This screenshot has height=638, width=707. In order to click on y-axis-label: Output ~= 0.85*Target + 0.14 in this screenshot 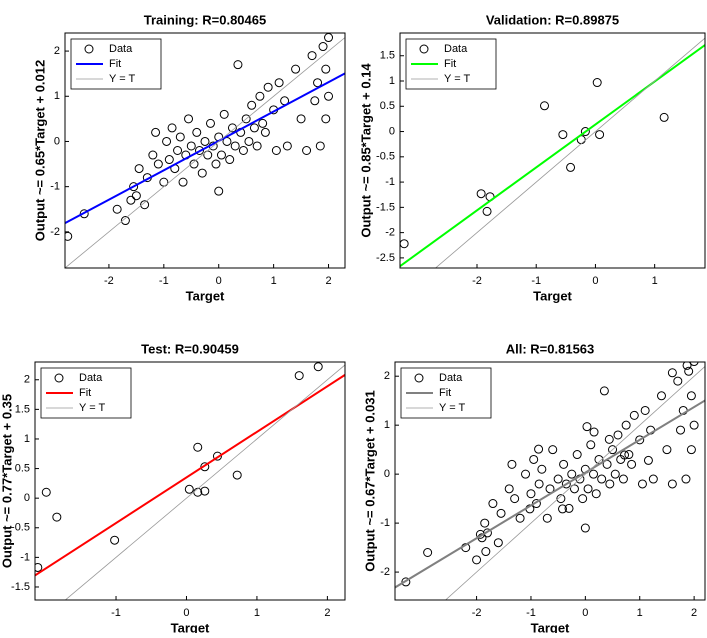, I will do `click(365, 150)`.